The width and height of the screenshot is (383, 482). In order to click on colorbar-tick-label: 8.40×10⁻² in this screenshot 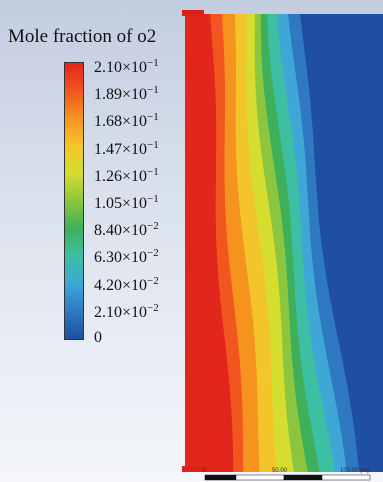, I will do `click(126, 230)`.